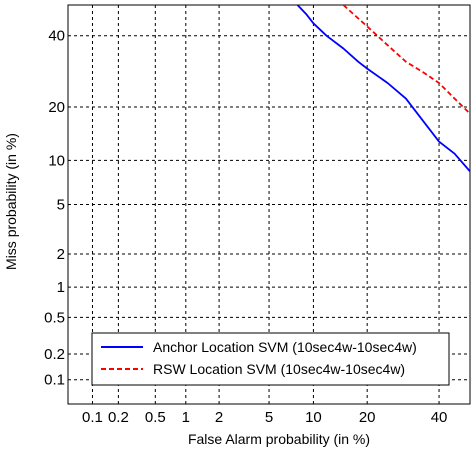  What do you see at coordinates (56, 107) in the screenshot?
I see `y-tick-label: 20` at bounding box center [56, 107].